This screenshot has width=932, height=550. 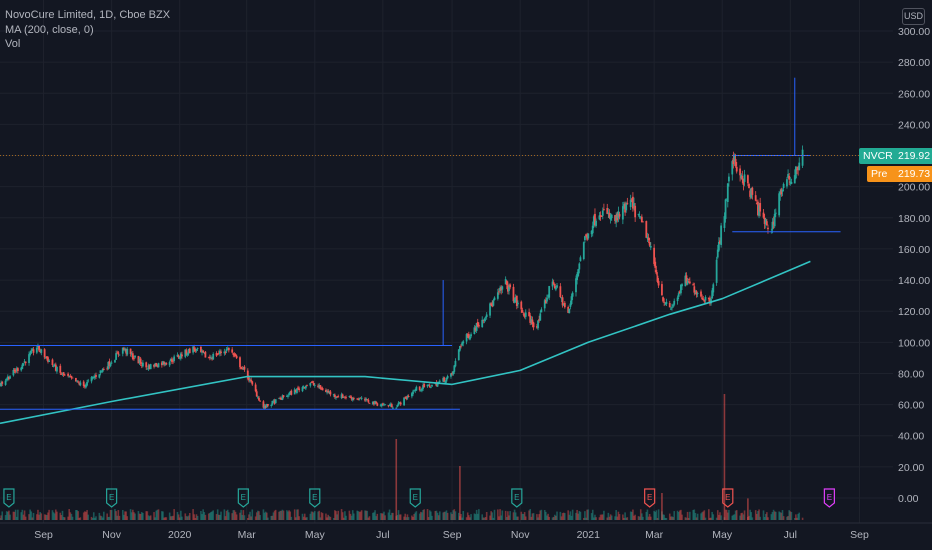 I want to click on price-tick-label: 140.00, so click(x=914, y=281).